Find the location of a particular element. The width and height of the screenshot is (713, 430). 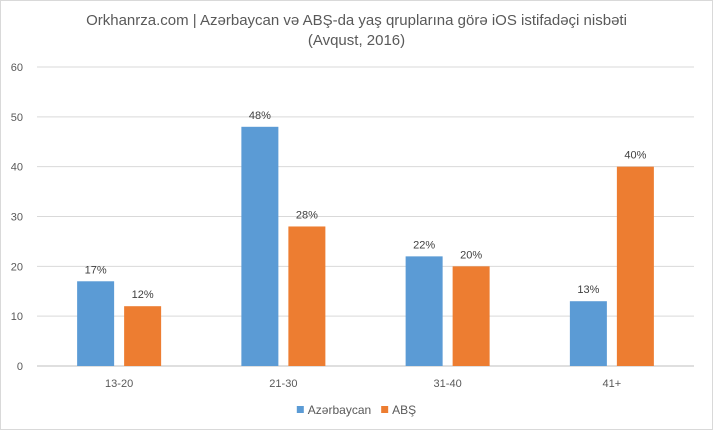

x-tick-label: 31-40 is located at coordinates (448, 384).